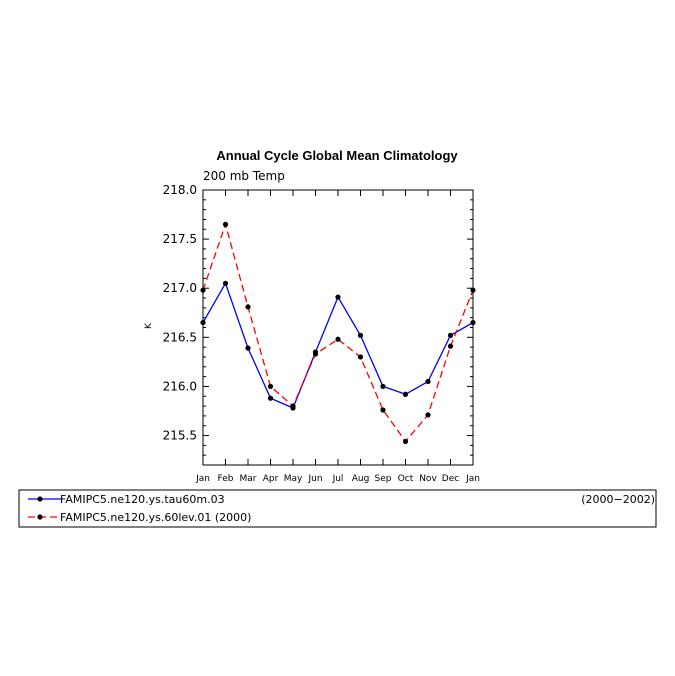  I want to click on chart-title: Annual Cycle Global Mean Climatology, so click(337, 155).